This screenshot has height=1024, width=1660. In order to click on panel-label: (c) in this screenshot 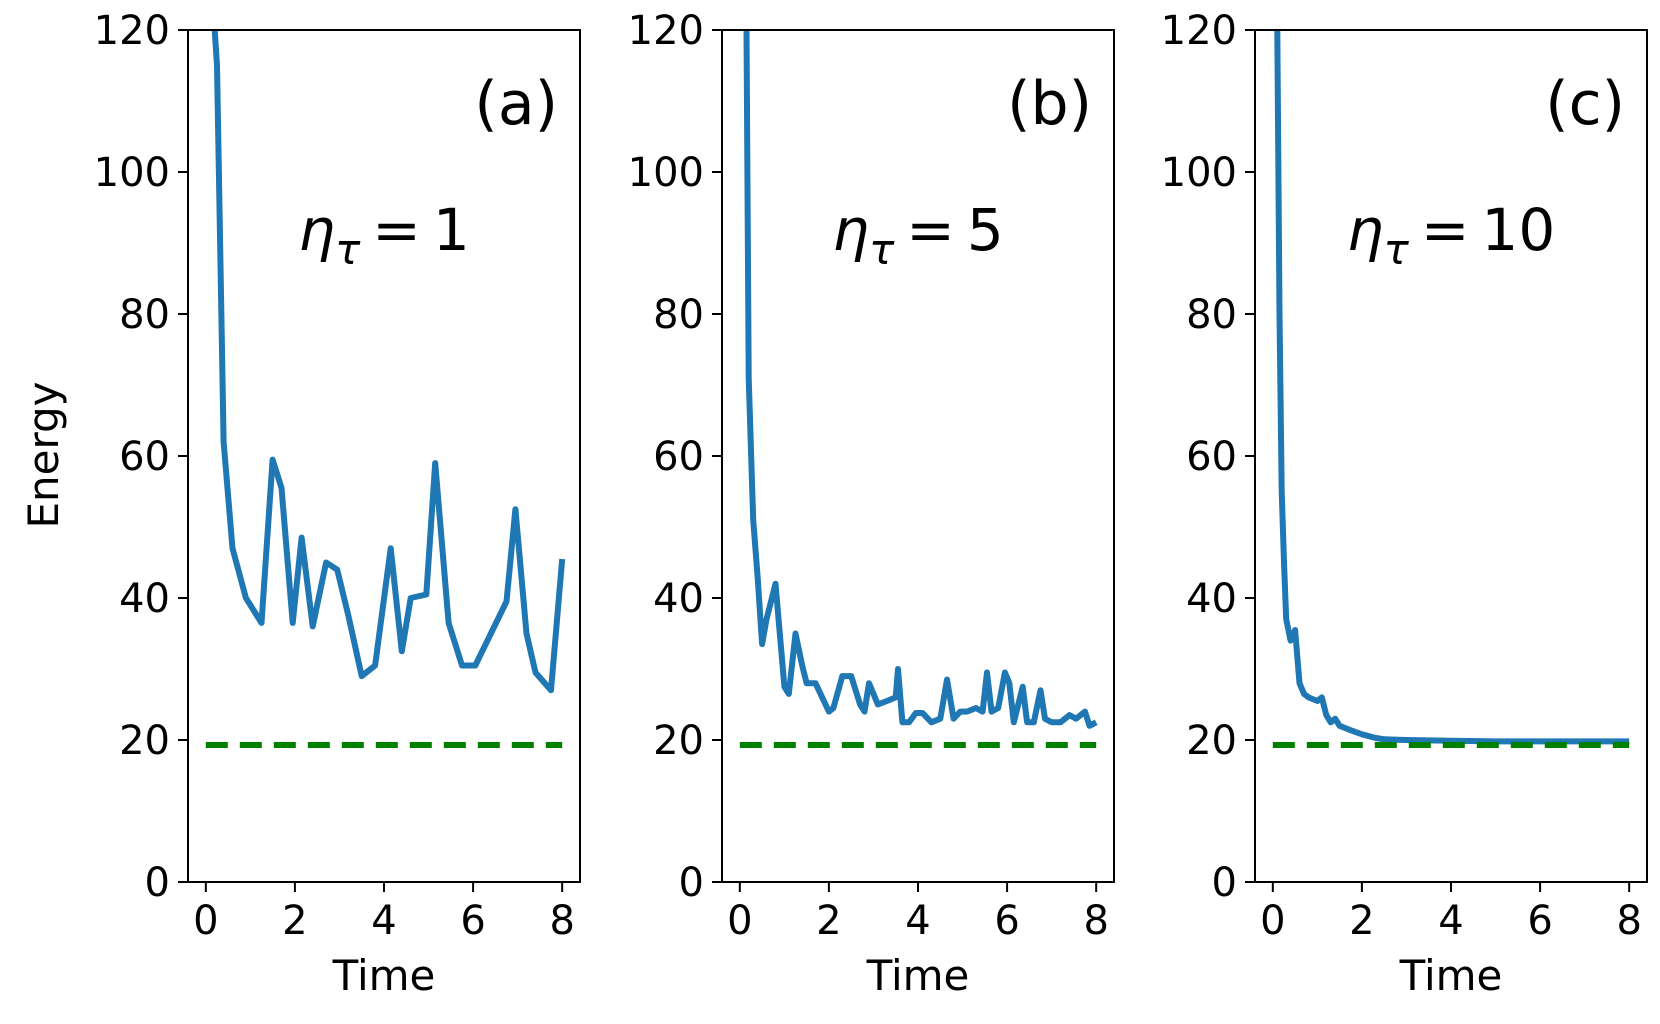, I will do `click(1585, 104)`.